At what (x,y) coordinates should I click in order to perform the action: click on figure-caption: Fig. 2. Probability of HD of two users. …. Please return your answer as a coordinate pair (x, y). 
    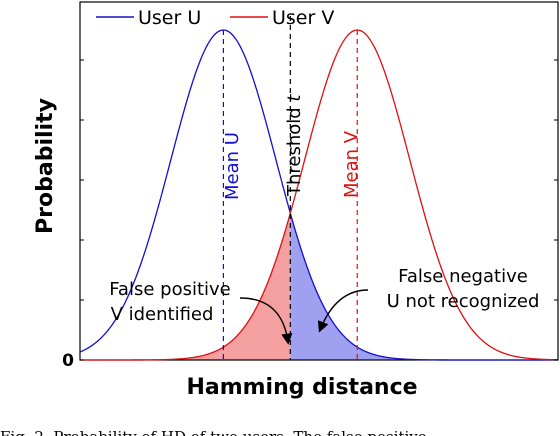
    Looking at the image, I should click on (280, 429).